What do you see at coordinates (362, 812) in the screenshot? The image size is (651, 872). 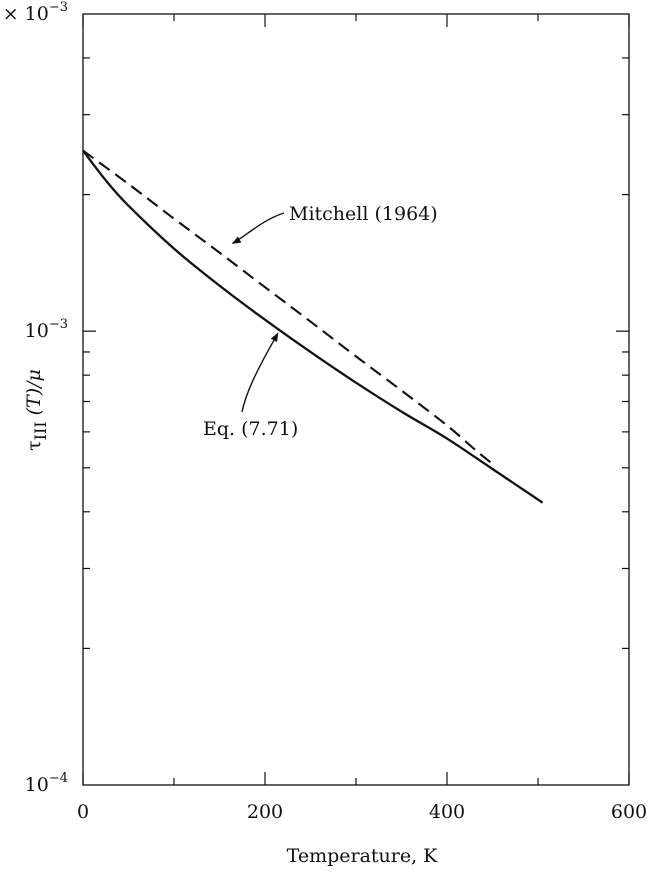 I see `x-tick-labels: 0 200 400 600` at bounding box center [362, 812].